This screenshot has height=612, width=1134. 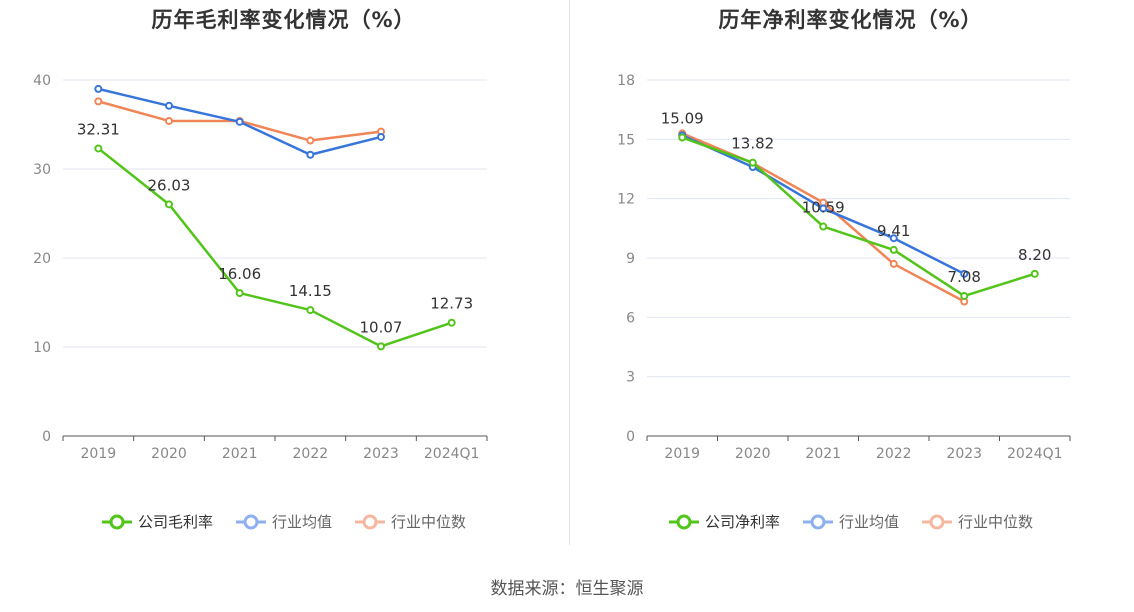 What do you see at coordinates (823, 217) in the screenshot?
I see `series-line-median` at bounding box center [823, 217].